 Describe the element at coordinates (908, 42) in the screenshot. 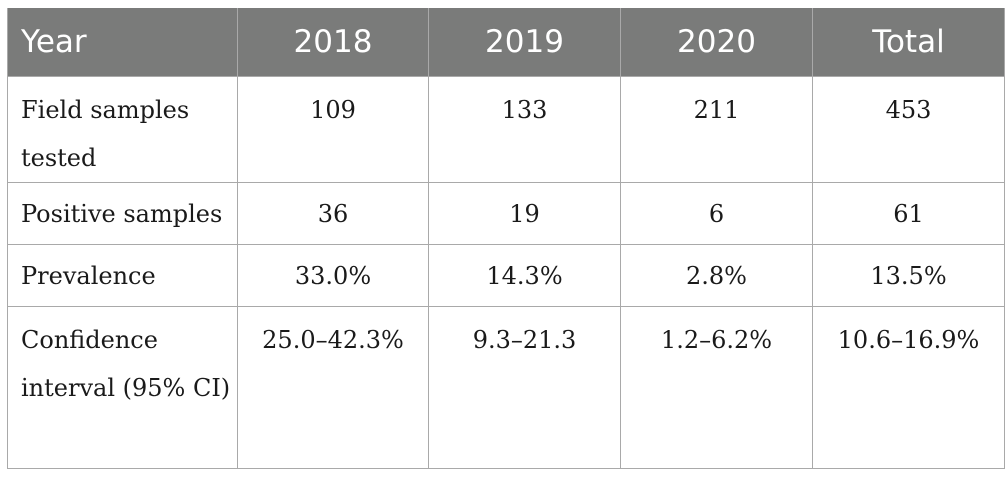

I see `header-total: Total` at that location.